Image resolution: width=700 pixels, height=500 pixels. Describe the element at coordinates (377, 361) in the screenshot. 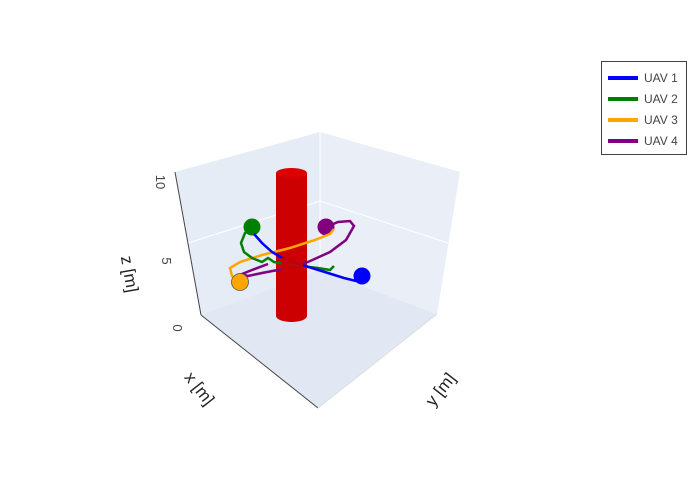

I see `y-axis-line` at that location.